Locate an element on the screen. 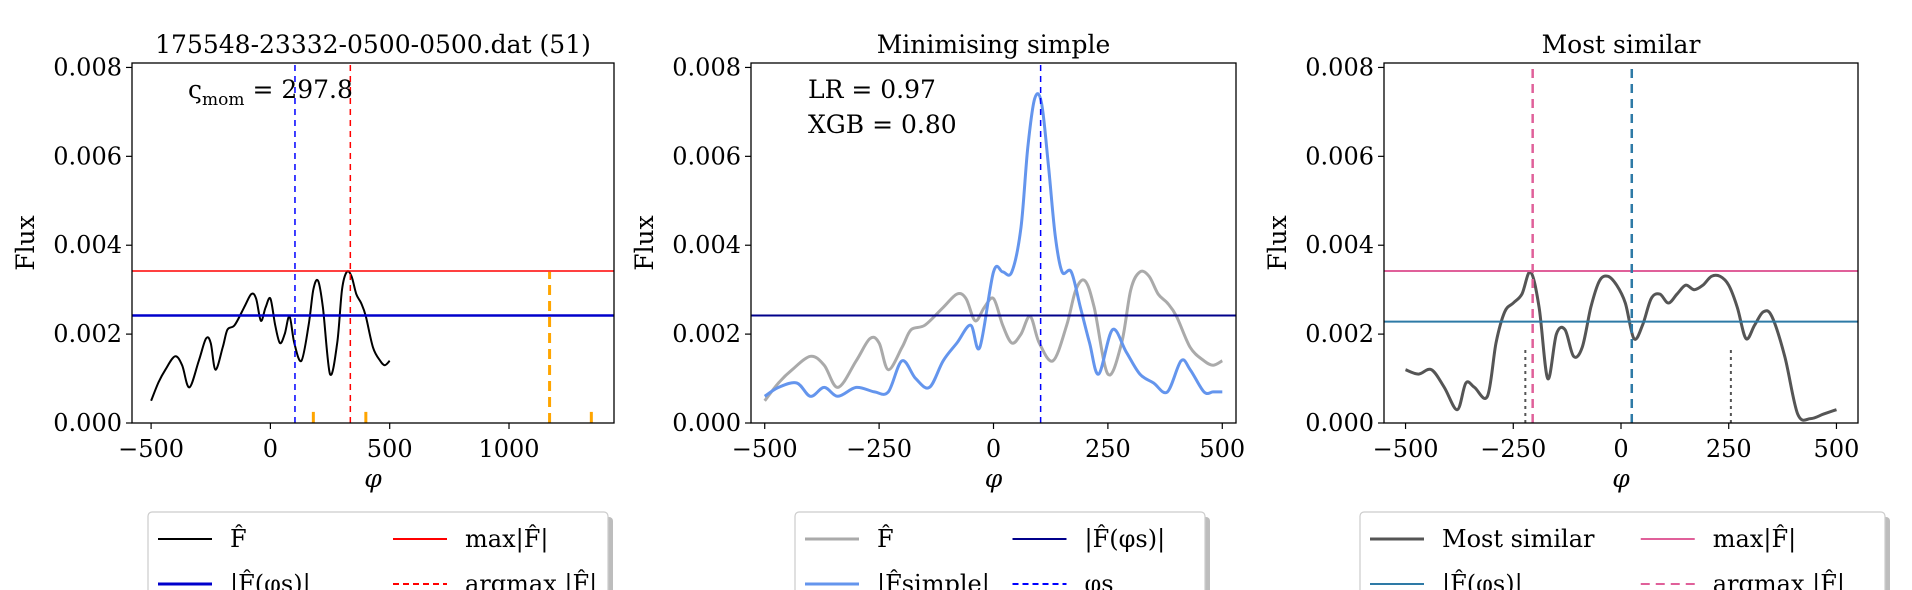  legend-label: |F̂simple| is located at coordinates (933, 580).